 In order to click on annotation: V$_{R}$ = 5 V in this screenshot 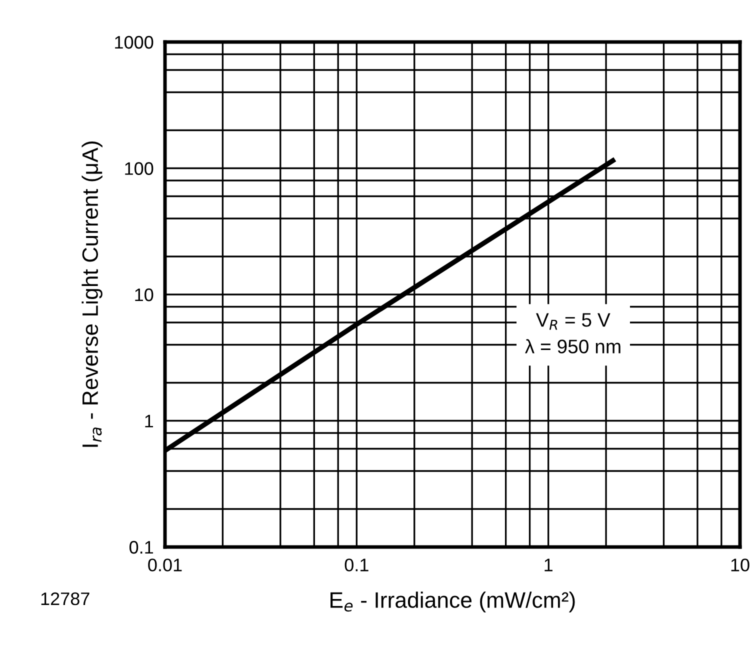, I will do `click(573, 321)`.